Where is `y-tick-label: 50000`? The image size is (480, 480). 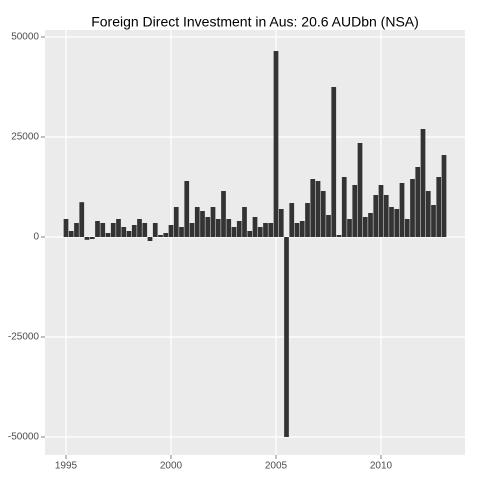
y-tick-label: 50000 is located at coordinates (25, 37).